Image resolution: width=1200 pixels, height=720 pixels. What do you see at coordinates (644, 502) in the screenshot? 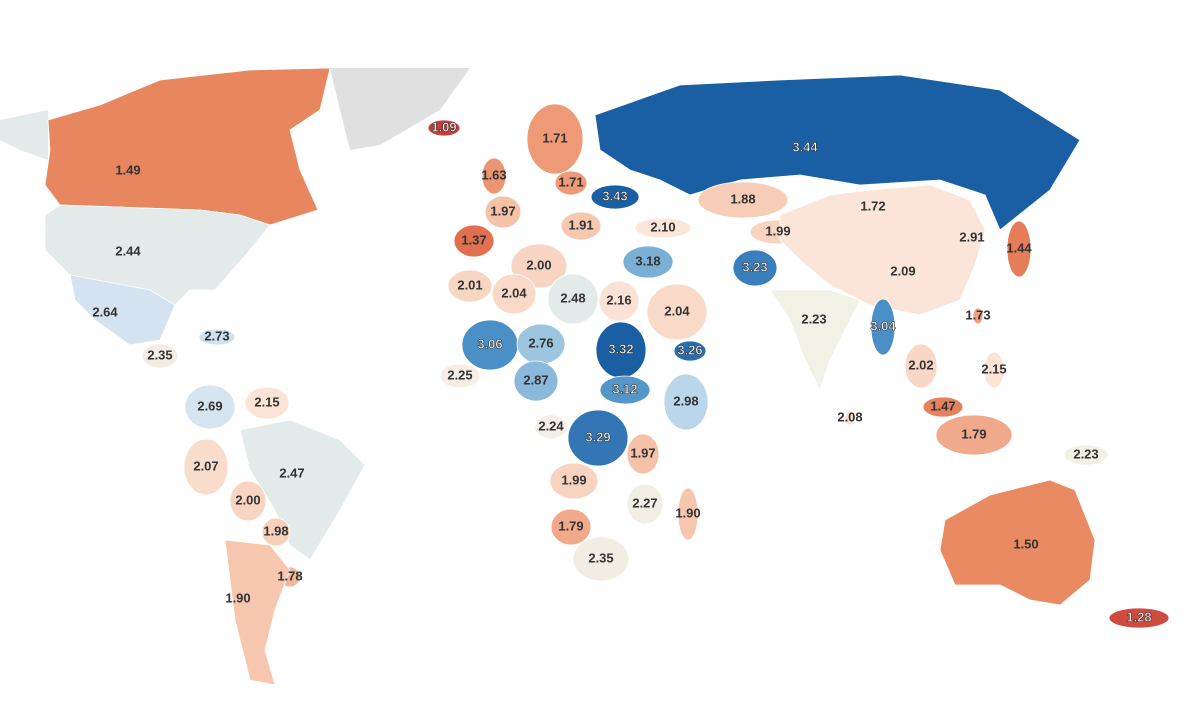
I see `value-label: 2.27` at bounding box center [644, 502].